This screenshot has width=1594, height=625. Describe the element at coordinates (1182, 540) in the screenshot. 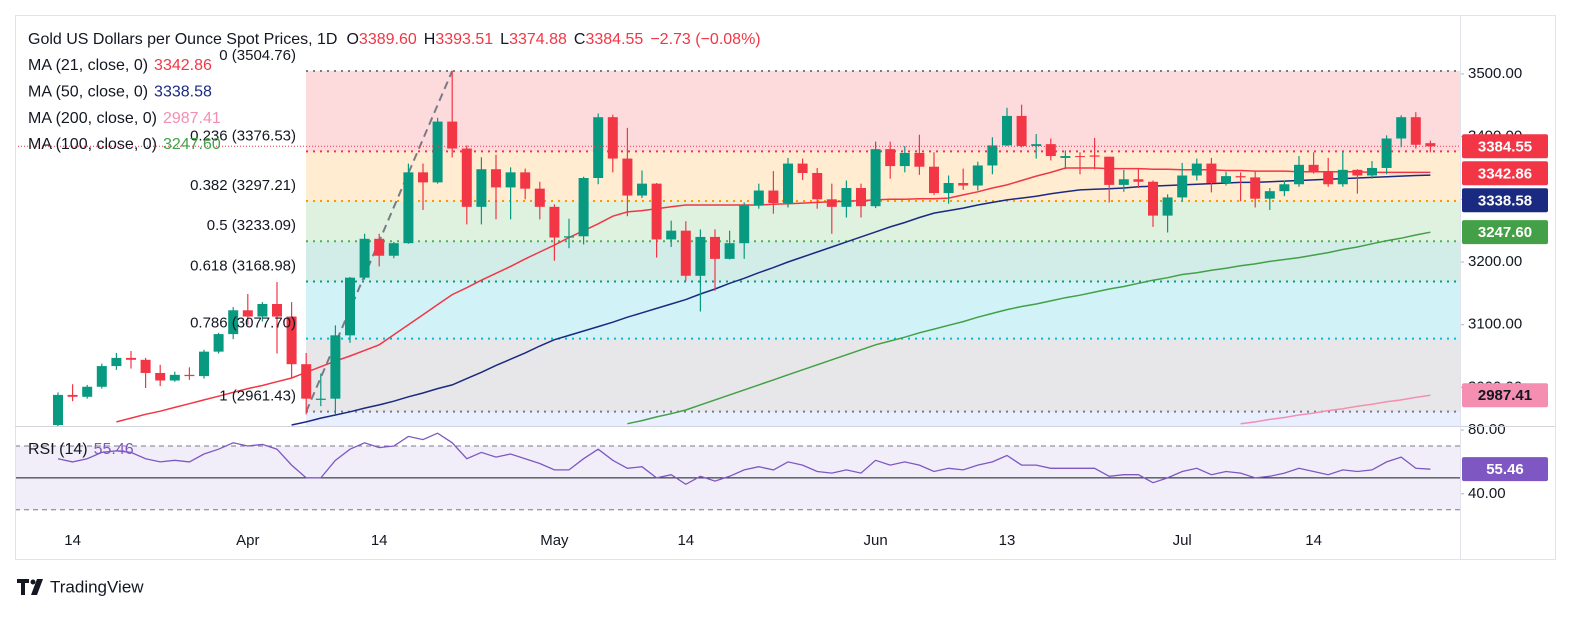

I see `x-tick-label: Jul` at that location.